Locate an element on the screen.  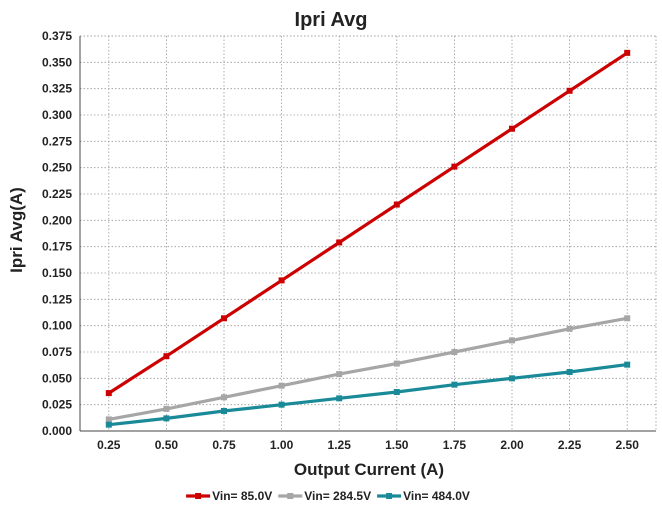
y-tick-label: 0.150 is located at coordinates (57, 273).